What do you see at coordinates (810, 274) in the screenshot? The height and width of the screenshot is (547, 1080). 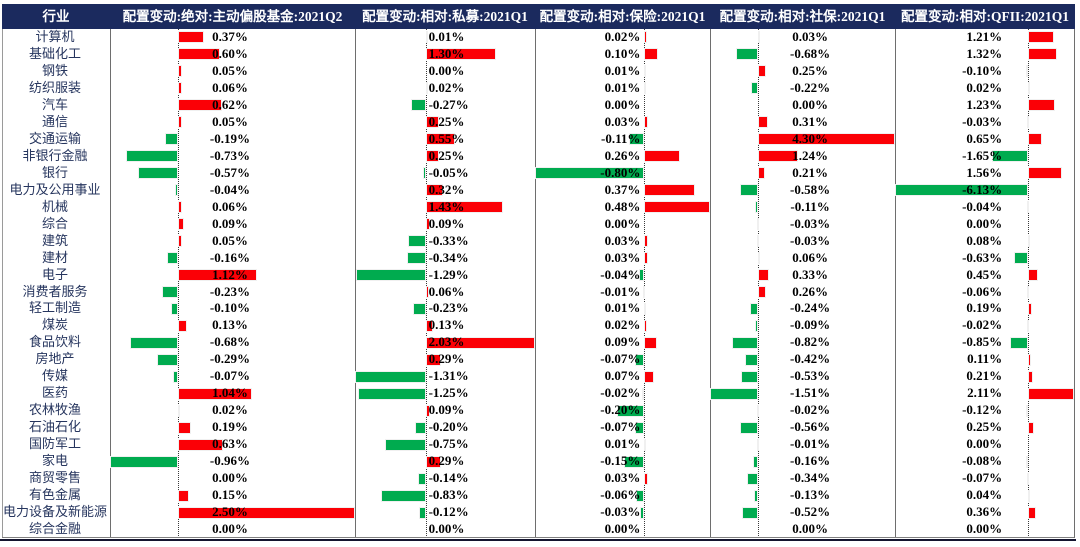 I see `value-label: 0.33%` at bounding box center [810, 274].